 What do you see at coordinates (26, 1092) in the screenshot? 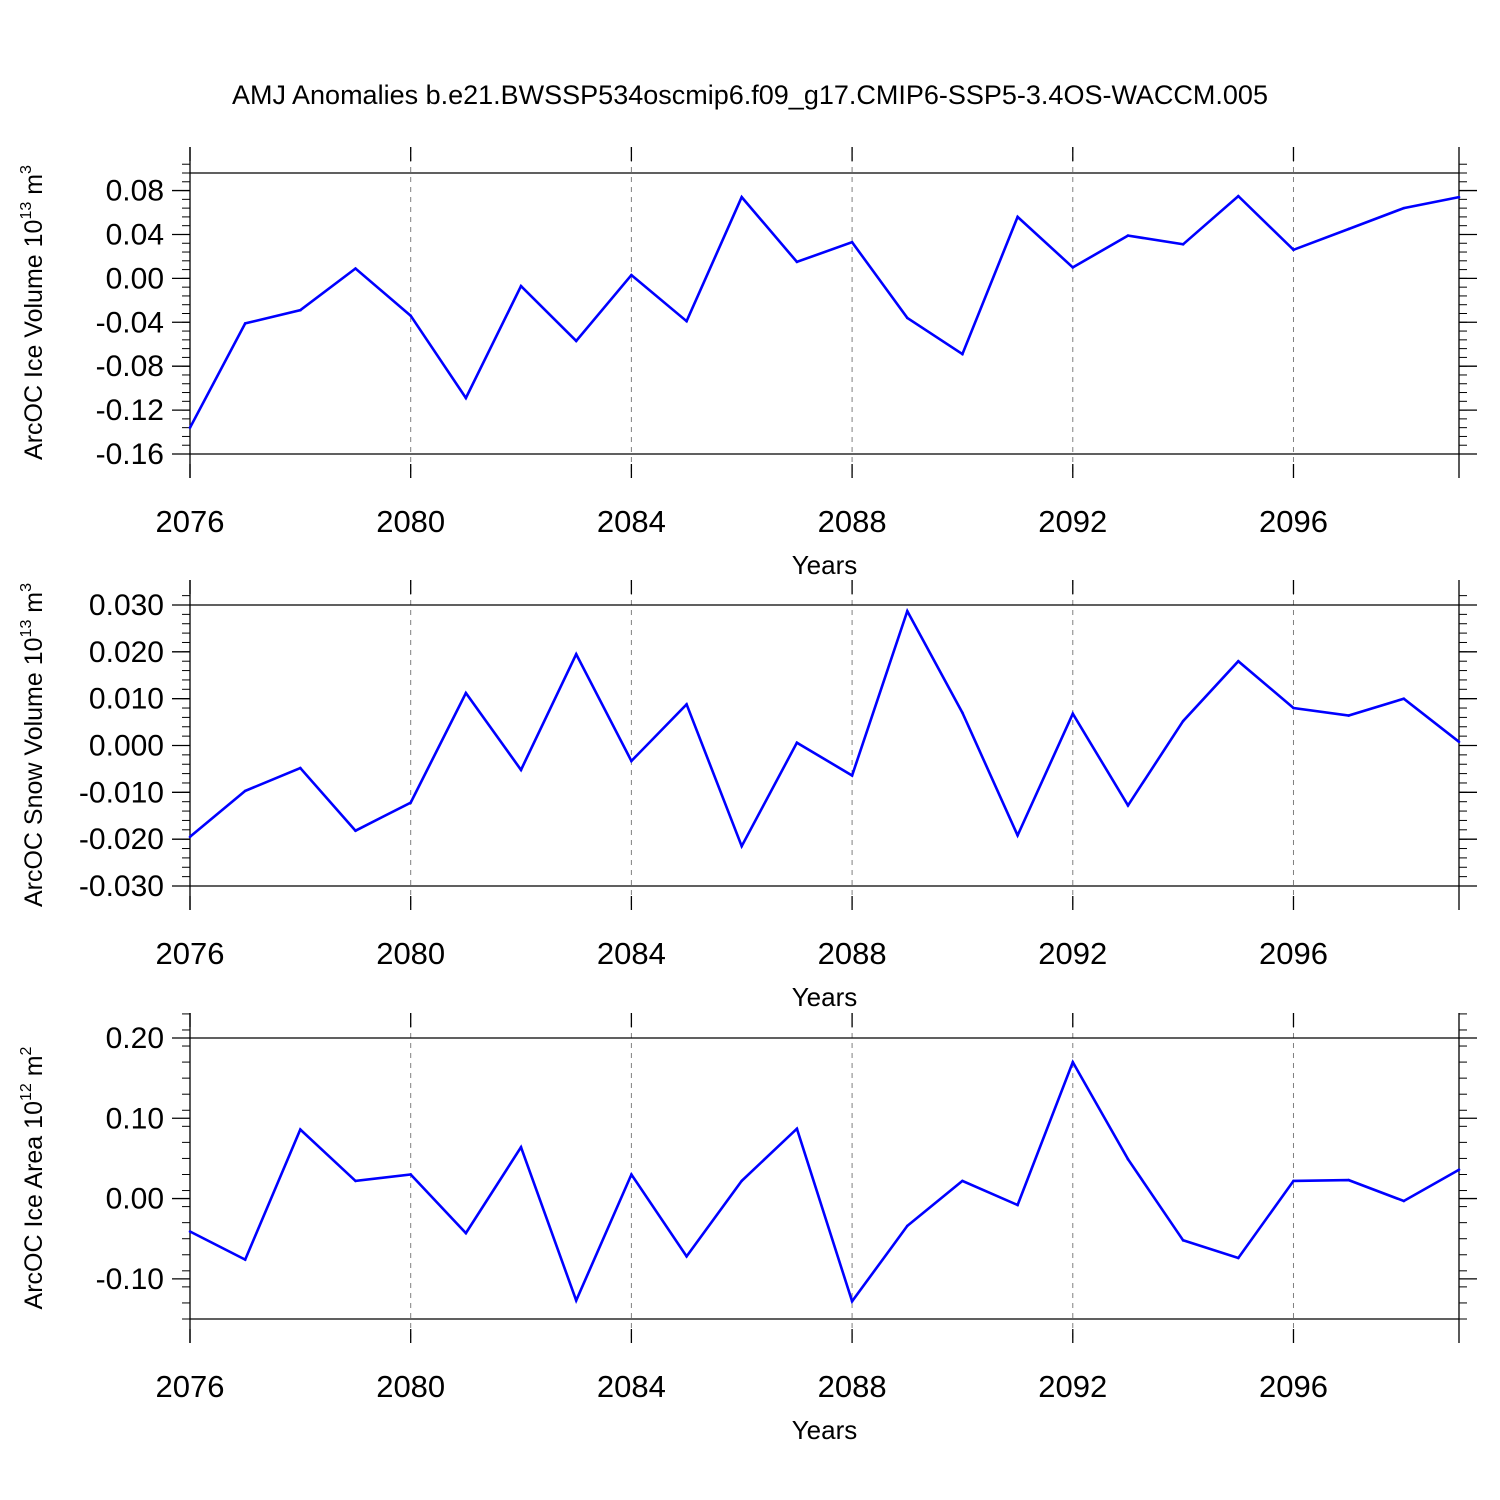
I see `y-axis-label-exponent: 12` at bounding box center [26, 1092].